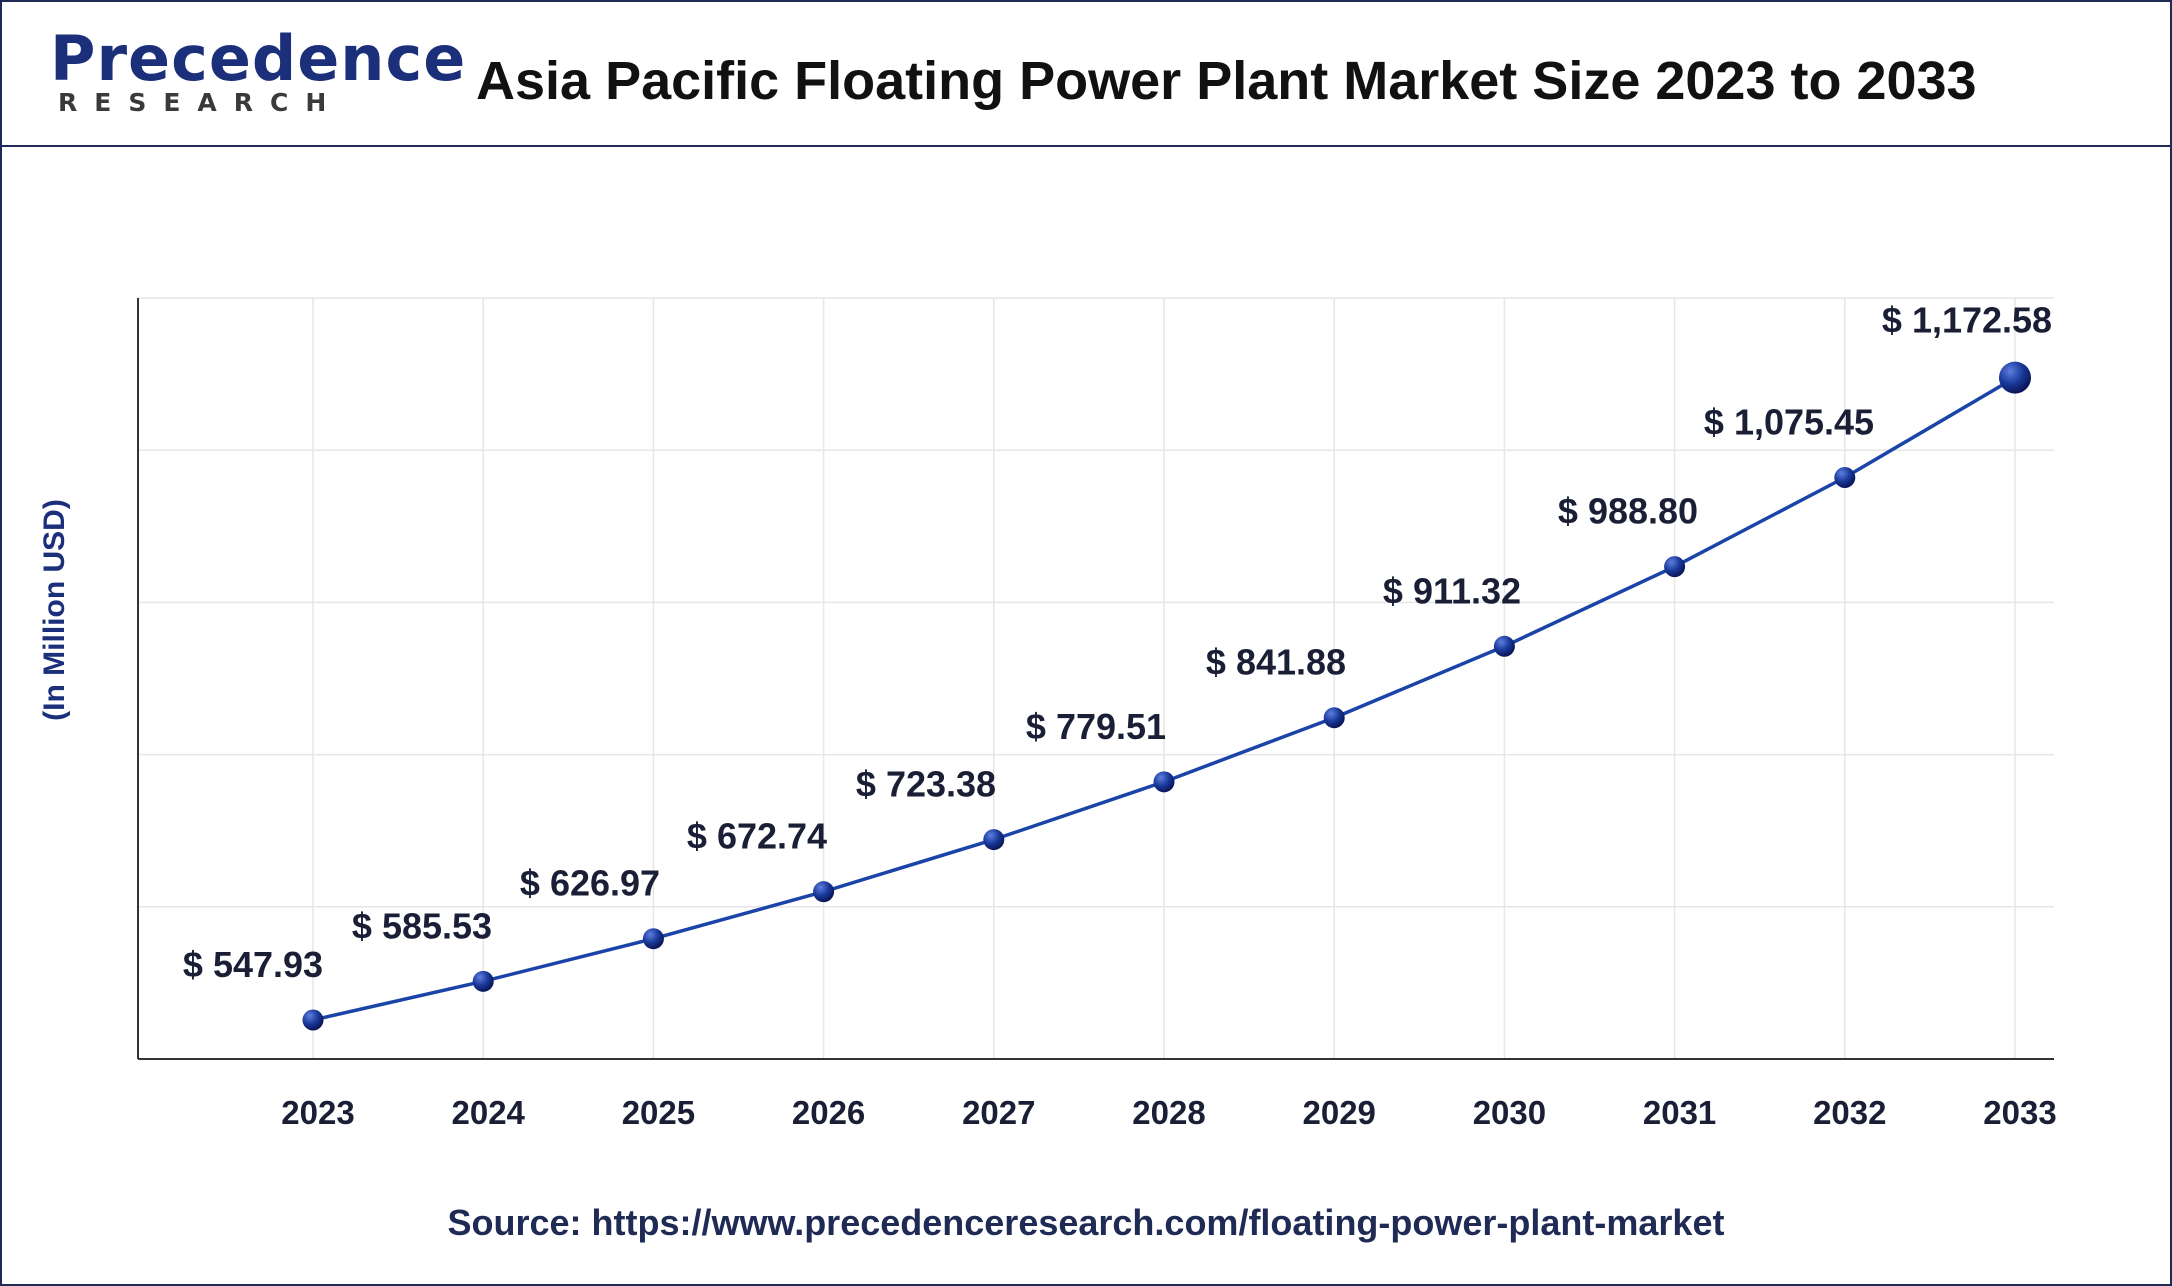  What do you see at coordinates (590, 883) in the screenshot?
I see `data-label: $ 626.97` at bounding box center [590, 883].